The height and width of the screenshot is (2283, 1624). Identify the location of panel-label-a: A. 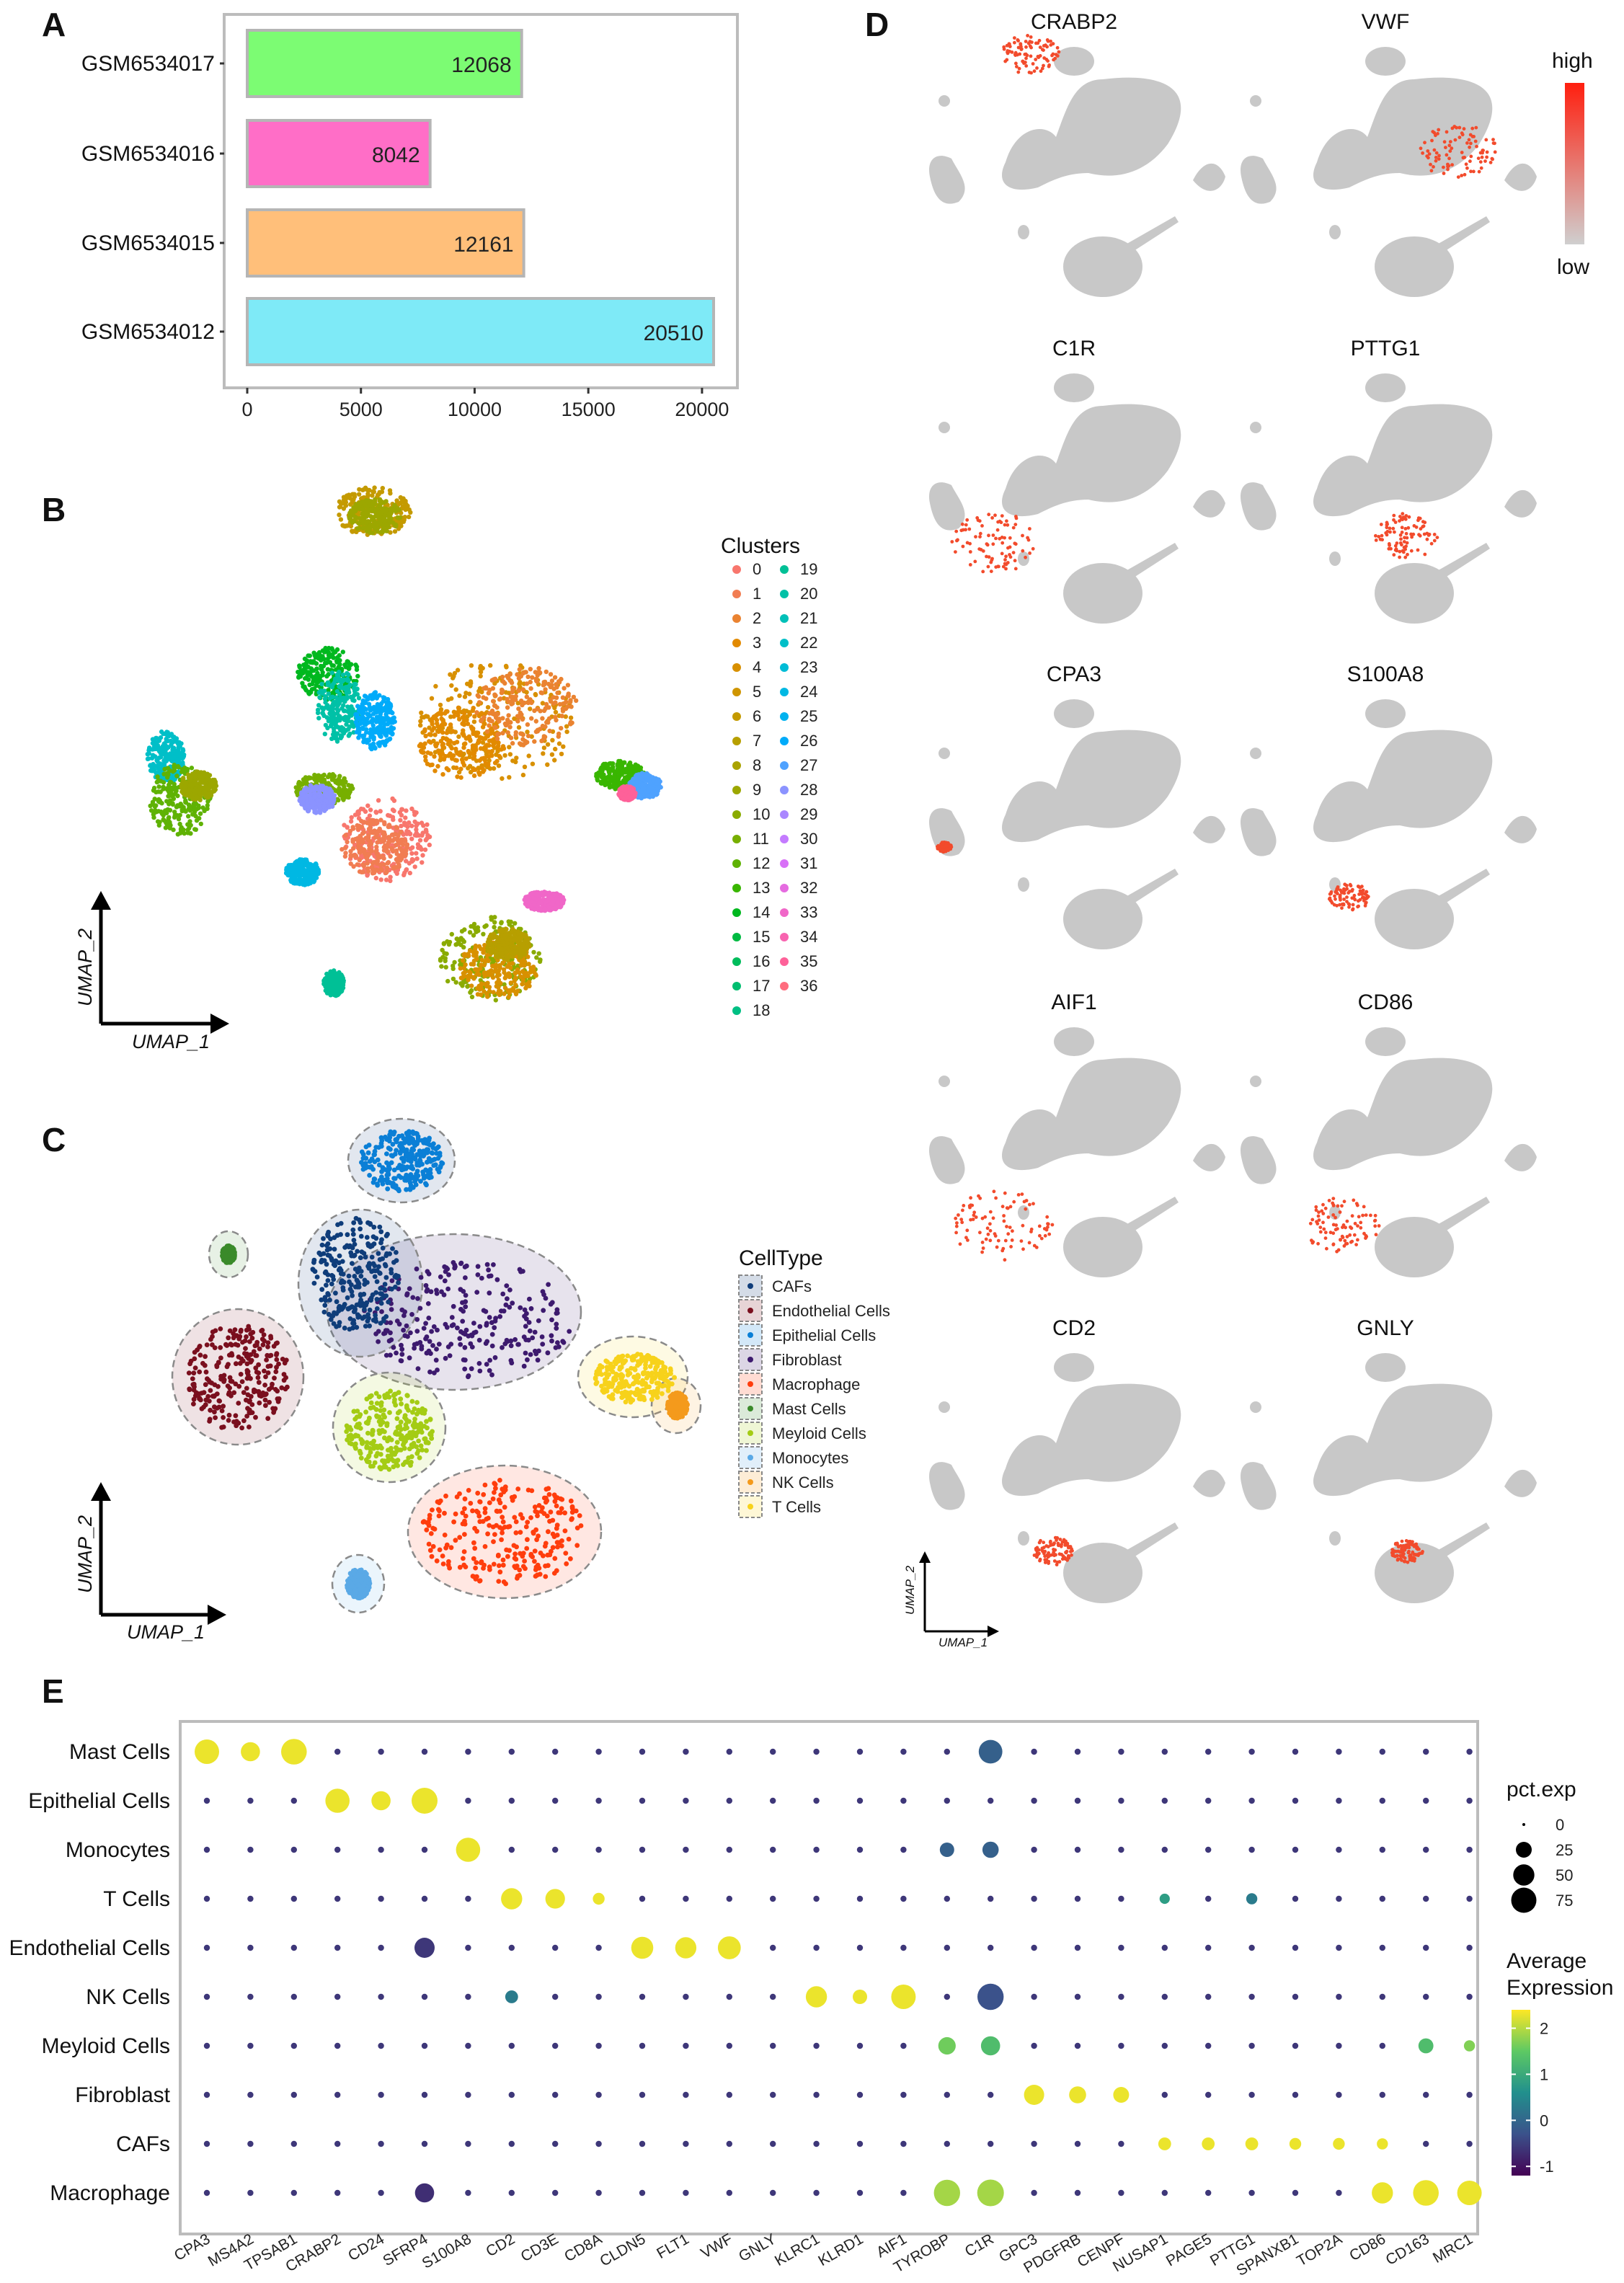
(54, 24).